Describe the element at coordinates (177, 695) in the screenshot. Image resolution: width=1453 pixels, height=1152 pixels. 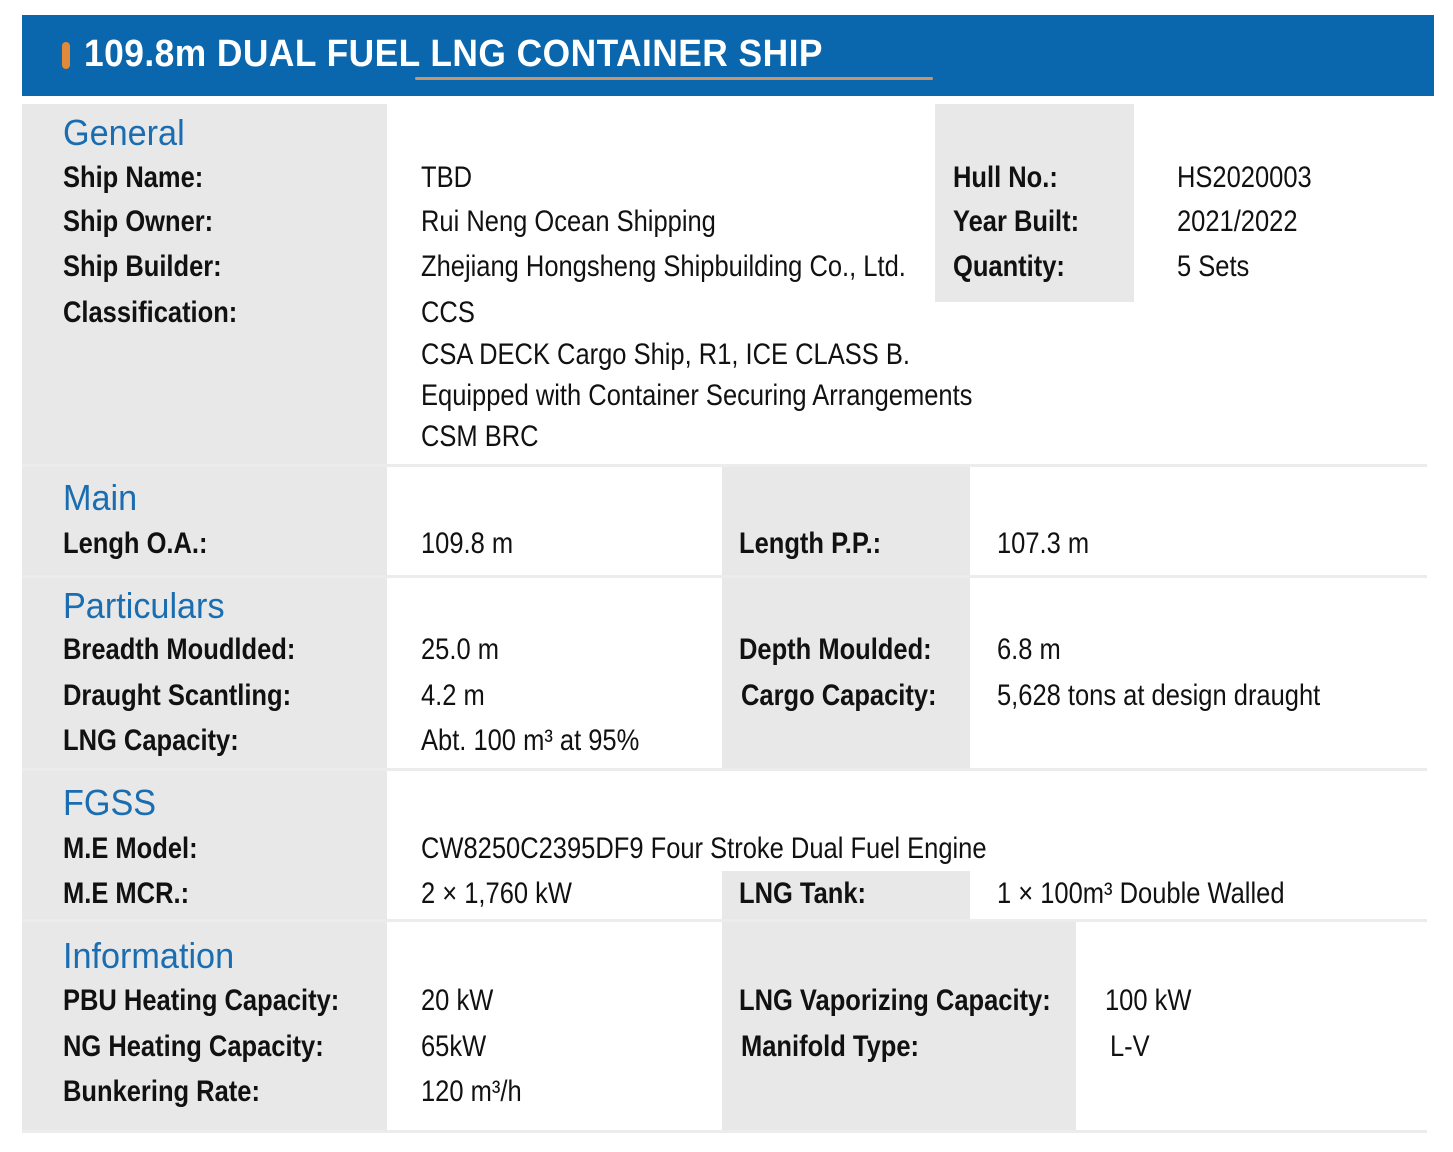
I see `draught-label: Draught Scantling:` at that location.